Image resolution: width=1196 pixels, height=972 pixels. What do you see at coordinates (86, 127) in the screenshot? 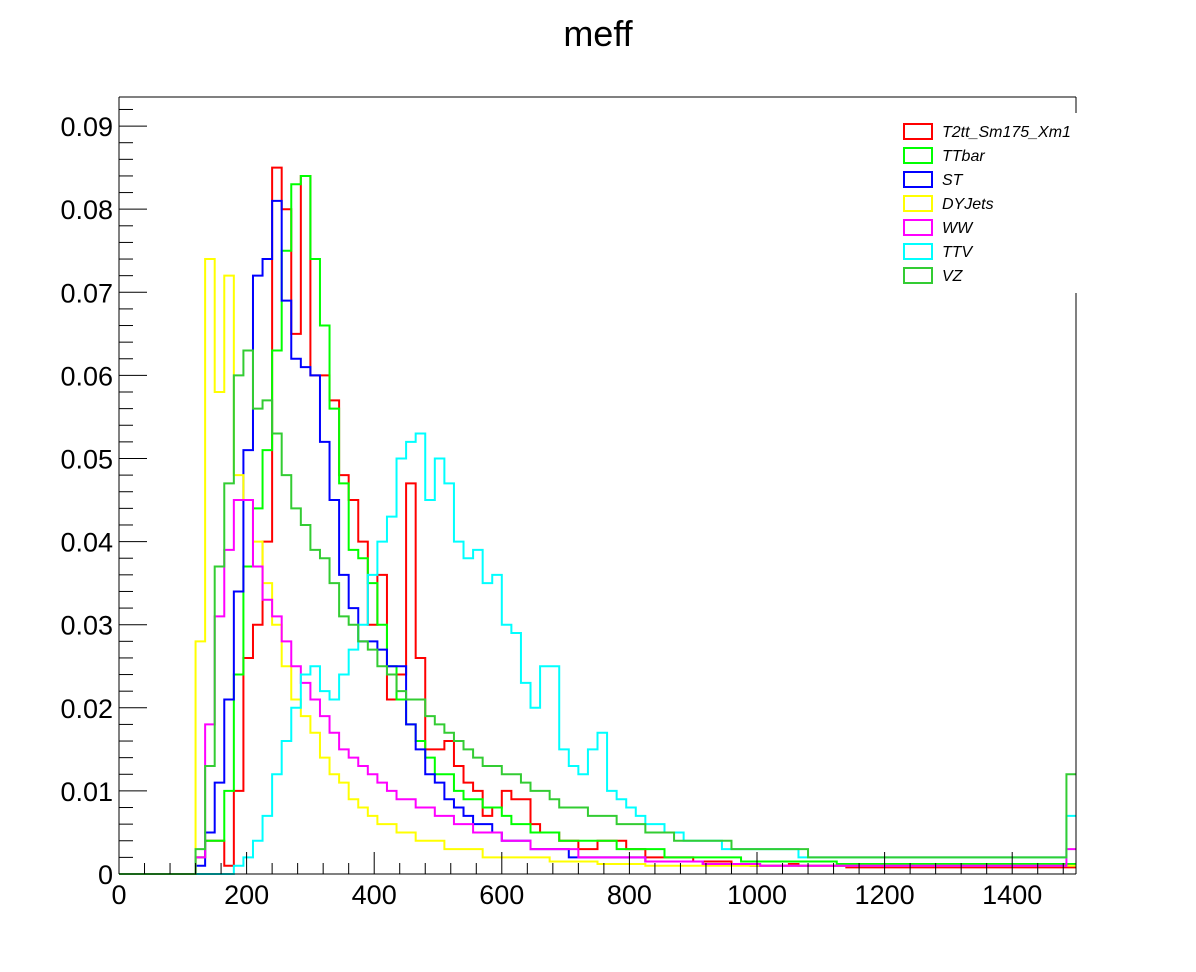
I see `y-tick-label: 0.09` at bounding box center [86, 127].